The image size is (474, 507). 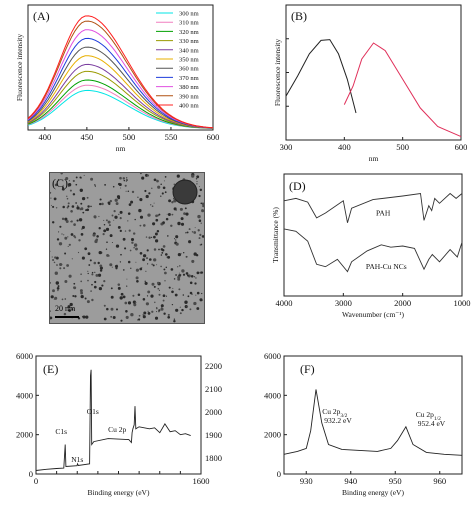 I want to click on peak-label-sub-f: 1/2, so click(x=437, y=419).